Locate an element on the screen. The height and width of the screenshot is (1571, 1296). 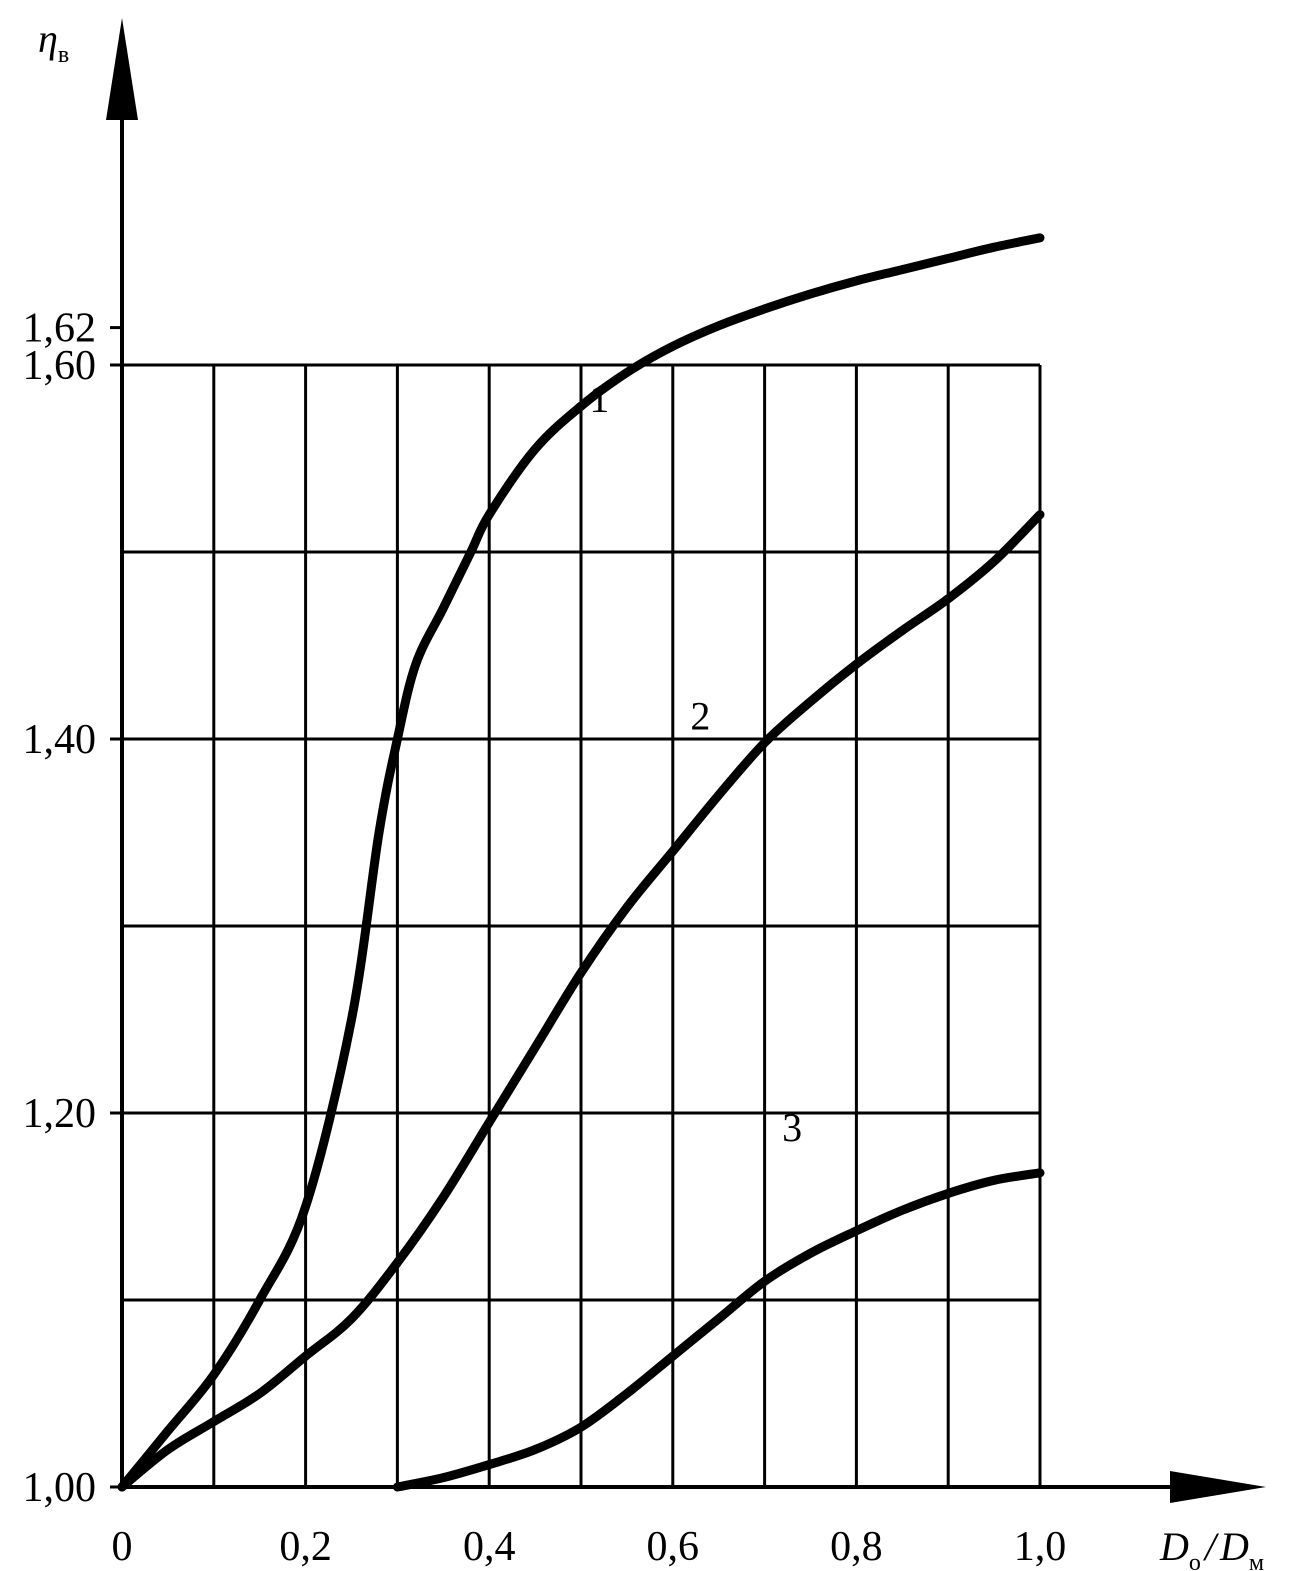
y-tick-label: 1,40 is located at coordinates (60, 740).